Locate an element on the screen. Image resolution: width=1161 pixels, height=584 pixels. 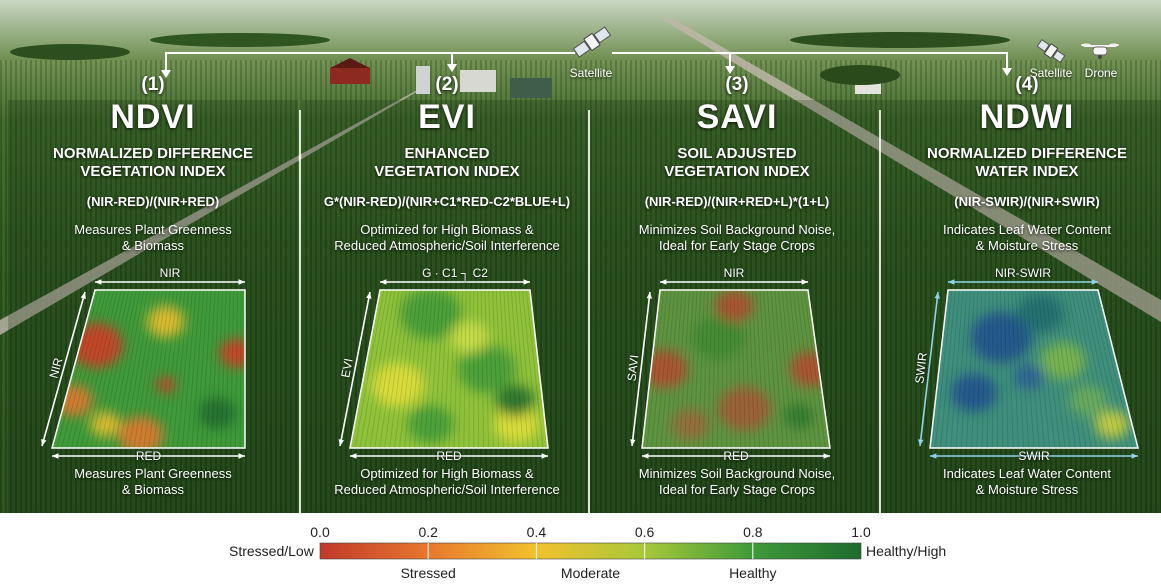
index-formula: (NIR-RED)/(NIR+RED+L)*(1+L) is located at coordinates (737, 201).